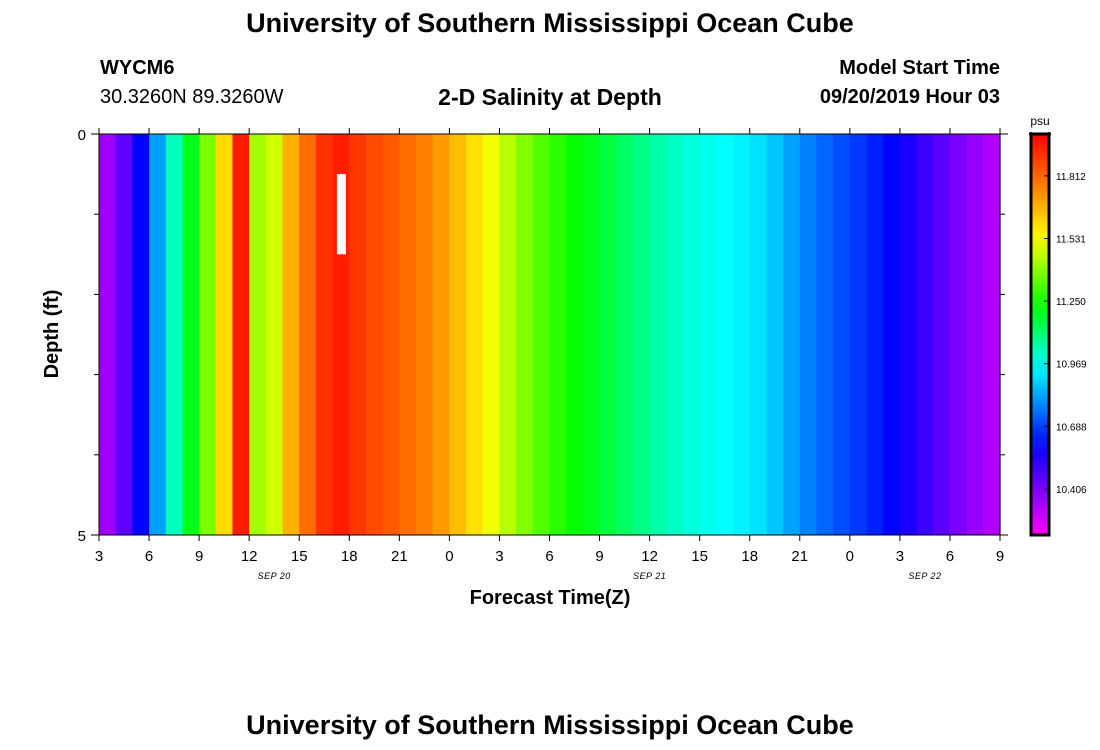 This screenshot has width=1100, height=750. I want to click on date-label: SEP 20, so click(274, 576).